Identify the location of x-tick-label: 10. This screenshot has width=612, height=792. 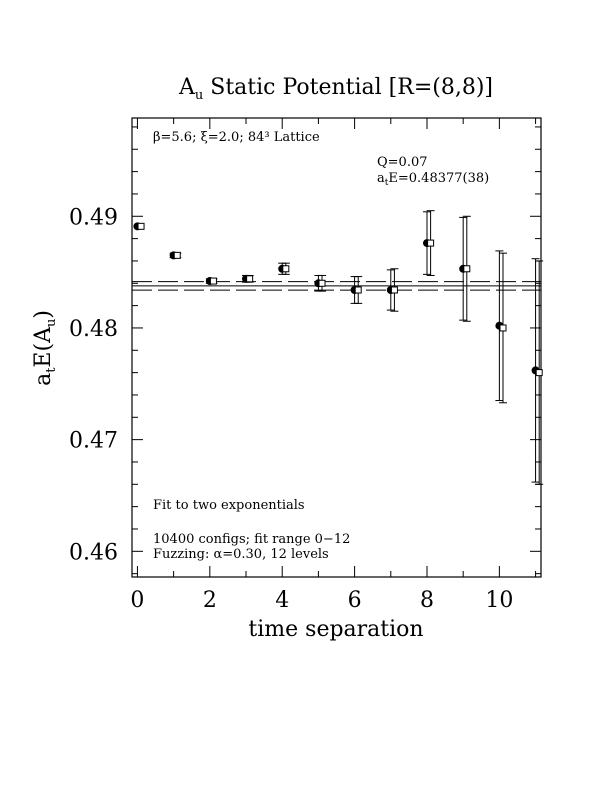
(499, 600).